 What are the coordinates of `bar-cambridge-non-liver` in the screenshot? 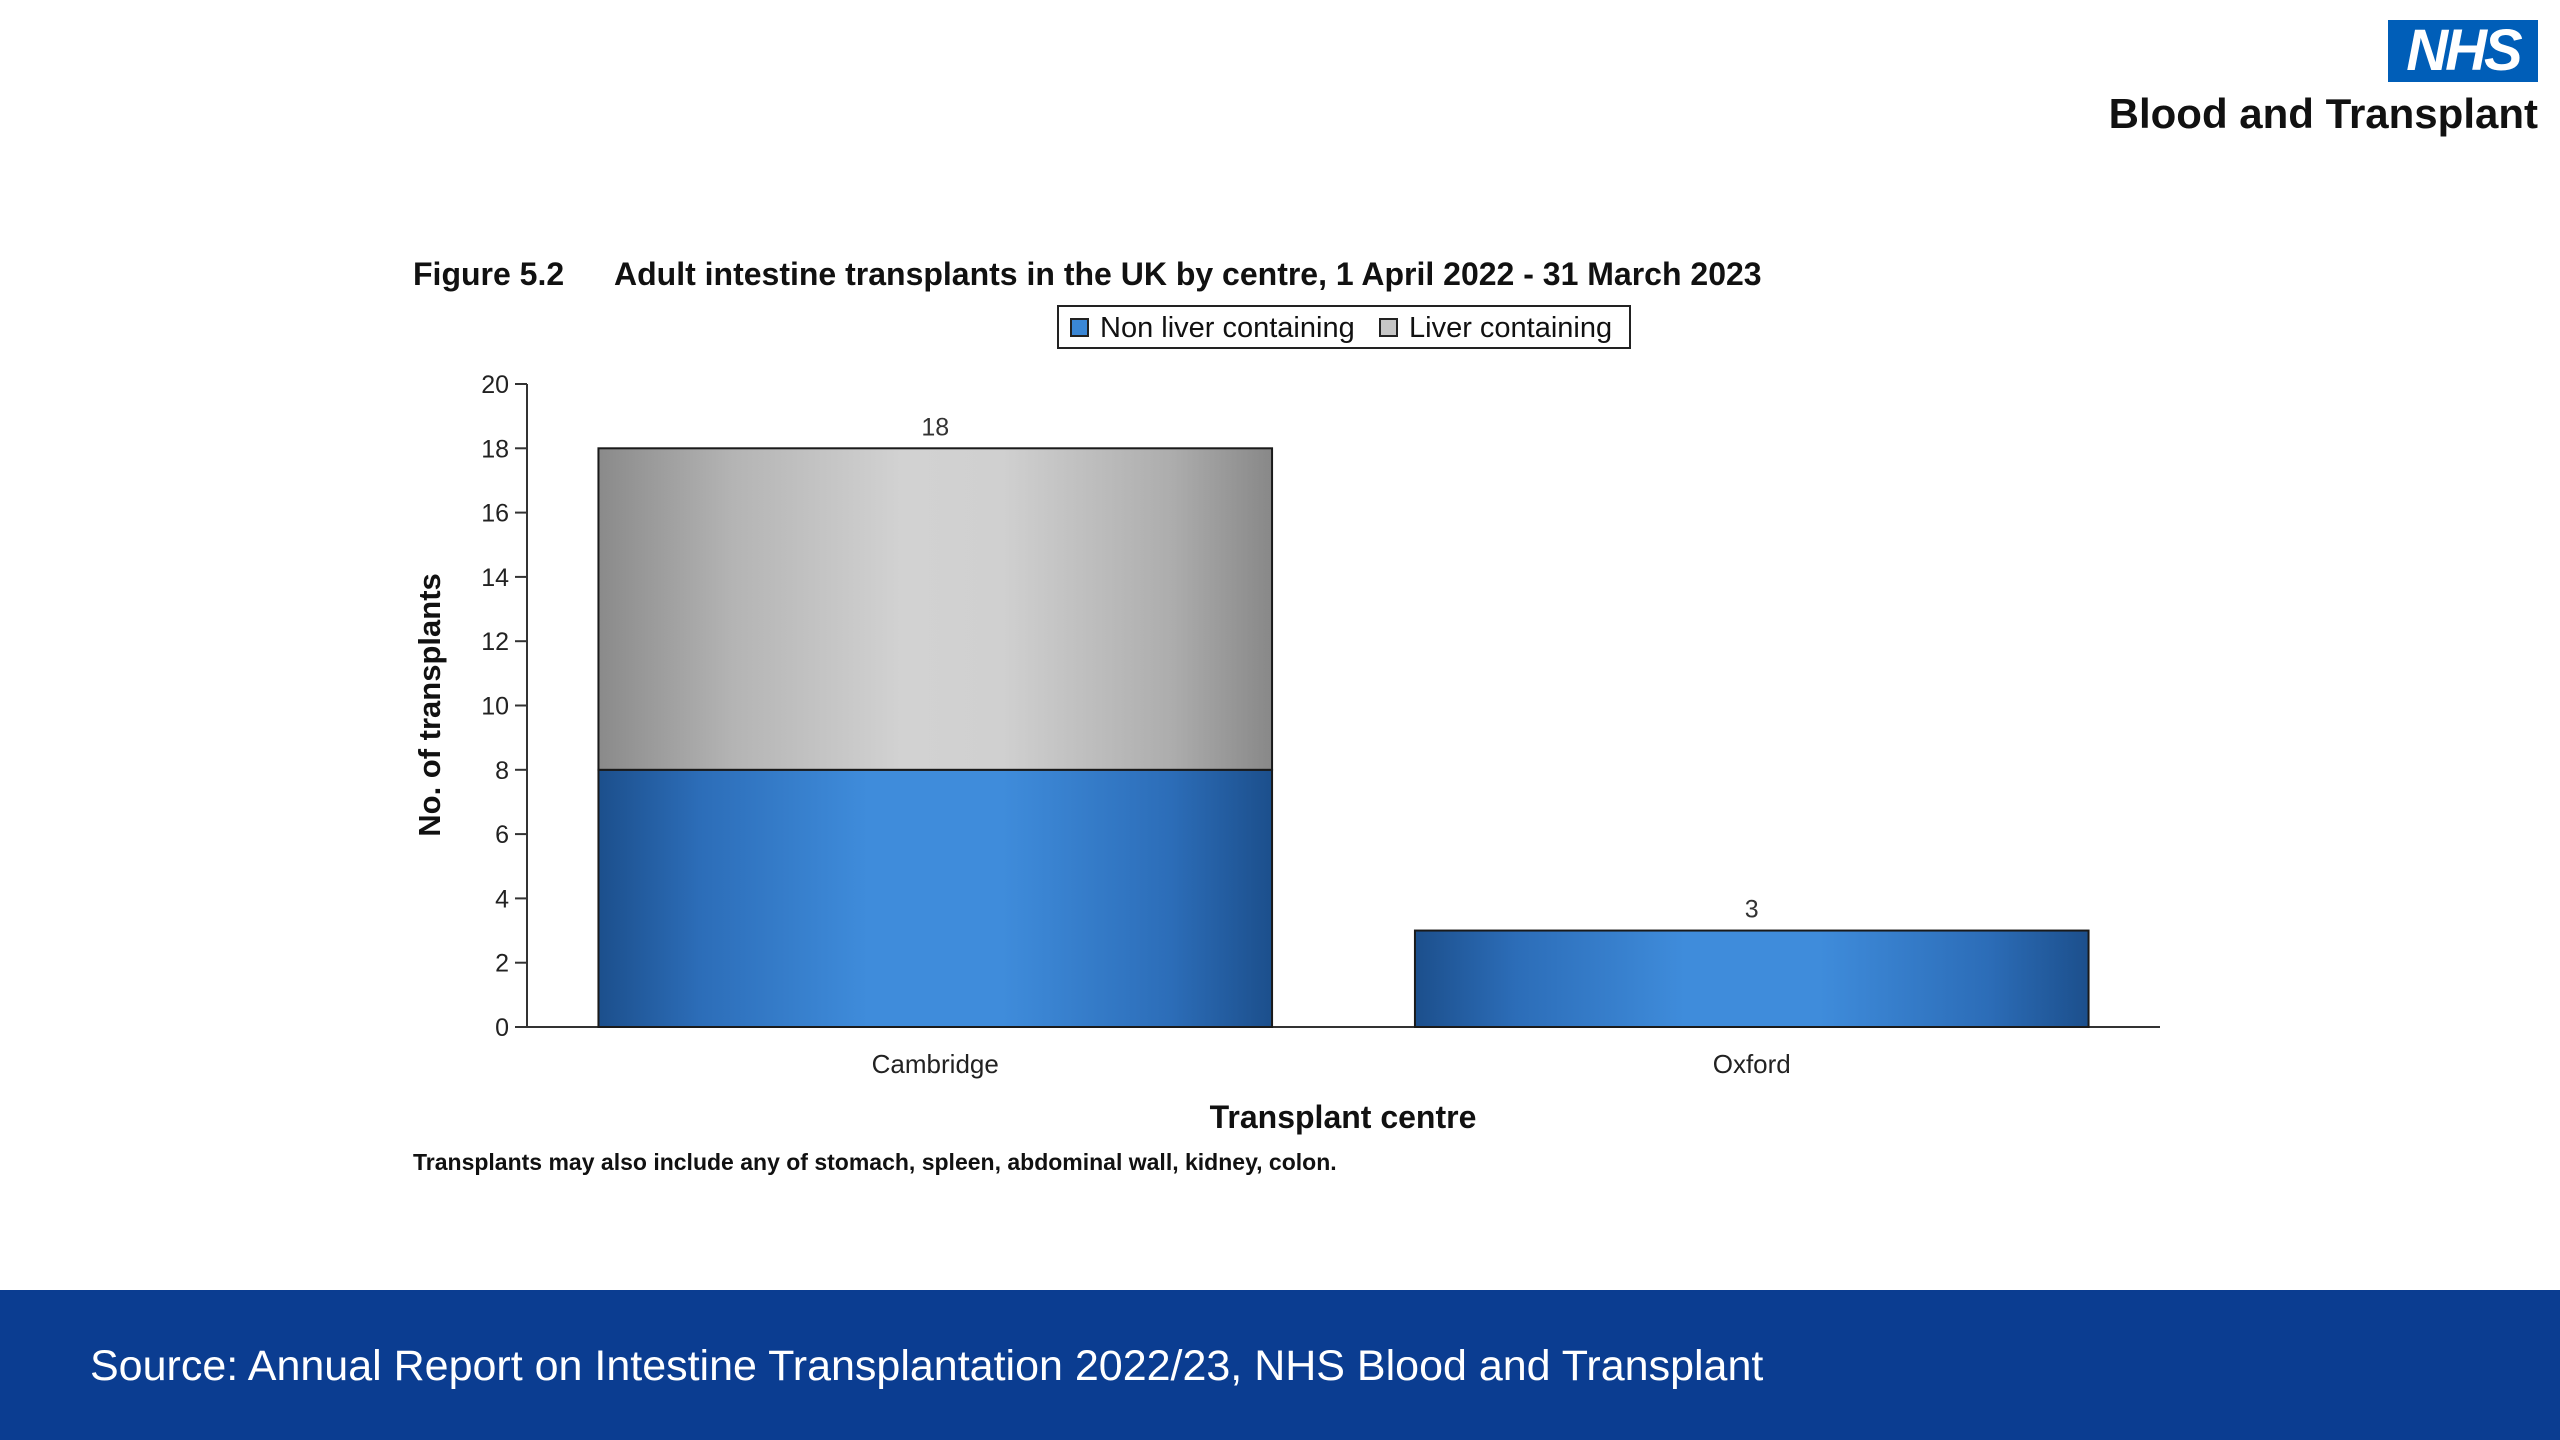 It's located at (935, 898).